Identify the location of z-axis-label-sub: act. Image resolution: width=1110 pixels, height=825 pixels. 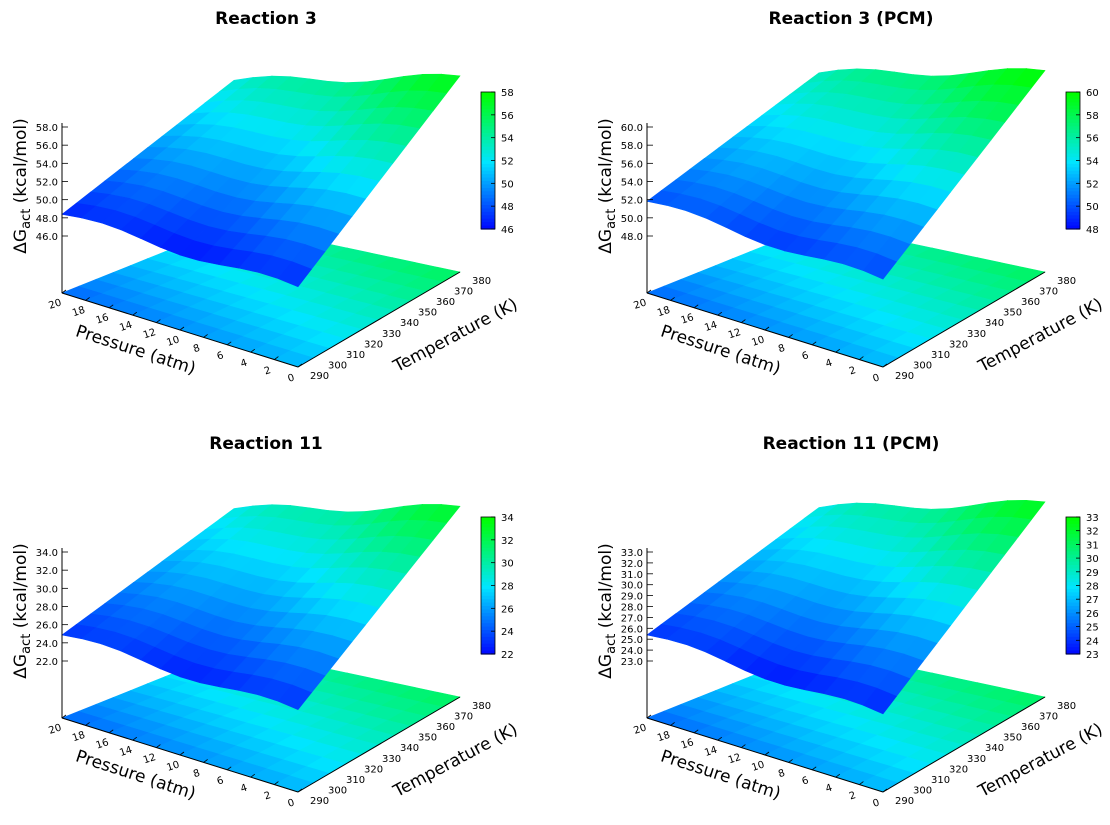
(611, 219).